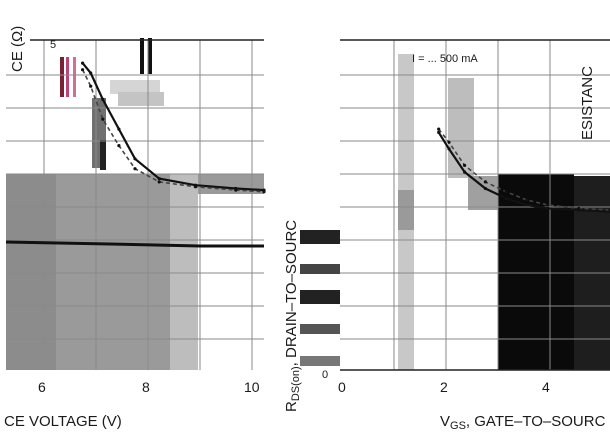  I want to click on right-x-axis-title-rest: , GATE–TO–SOURC, so click(536, 421).